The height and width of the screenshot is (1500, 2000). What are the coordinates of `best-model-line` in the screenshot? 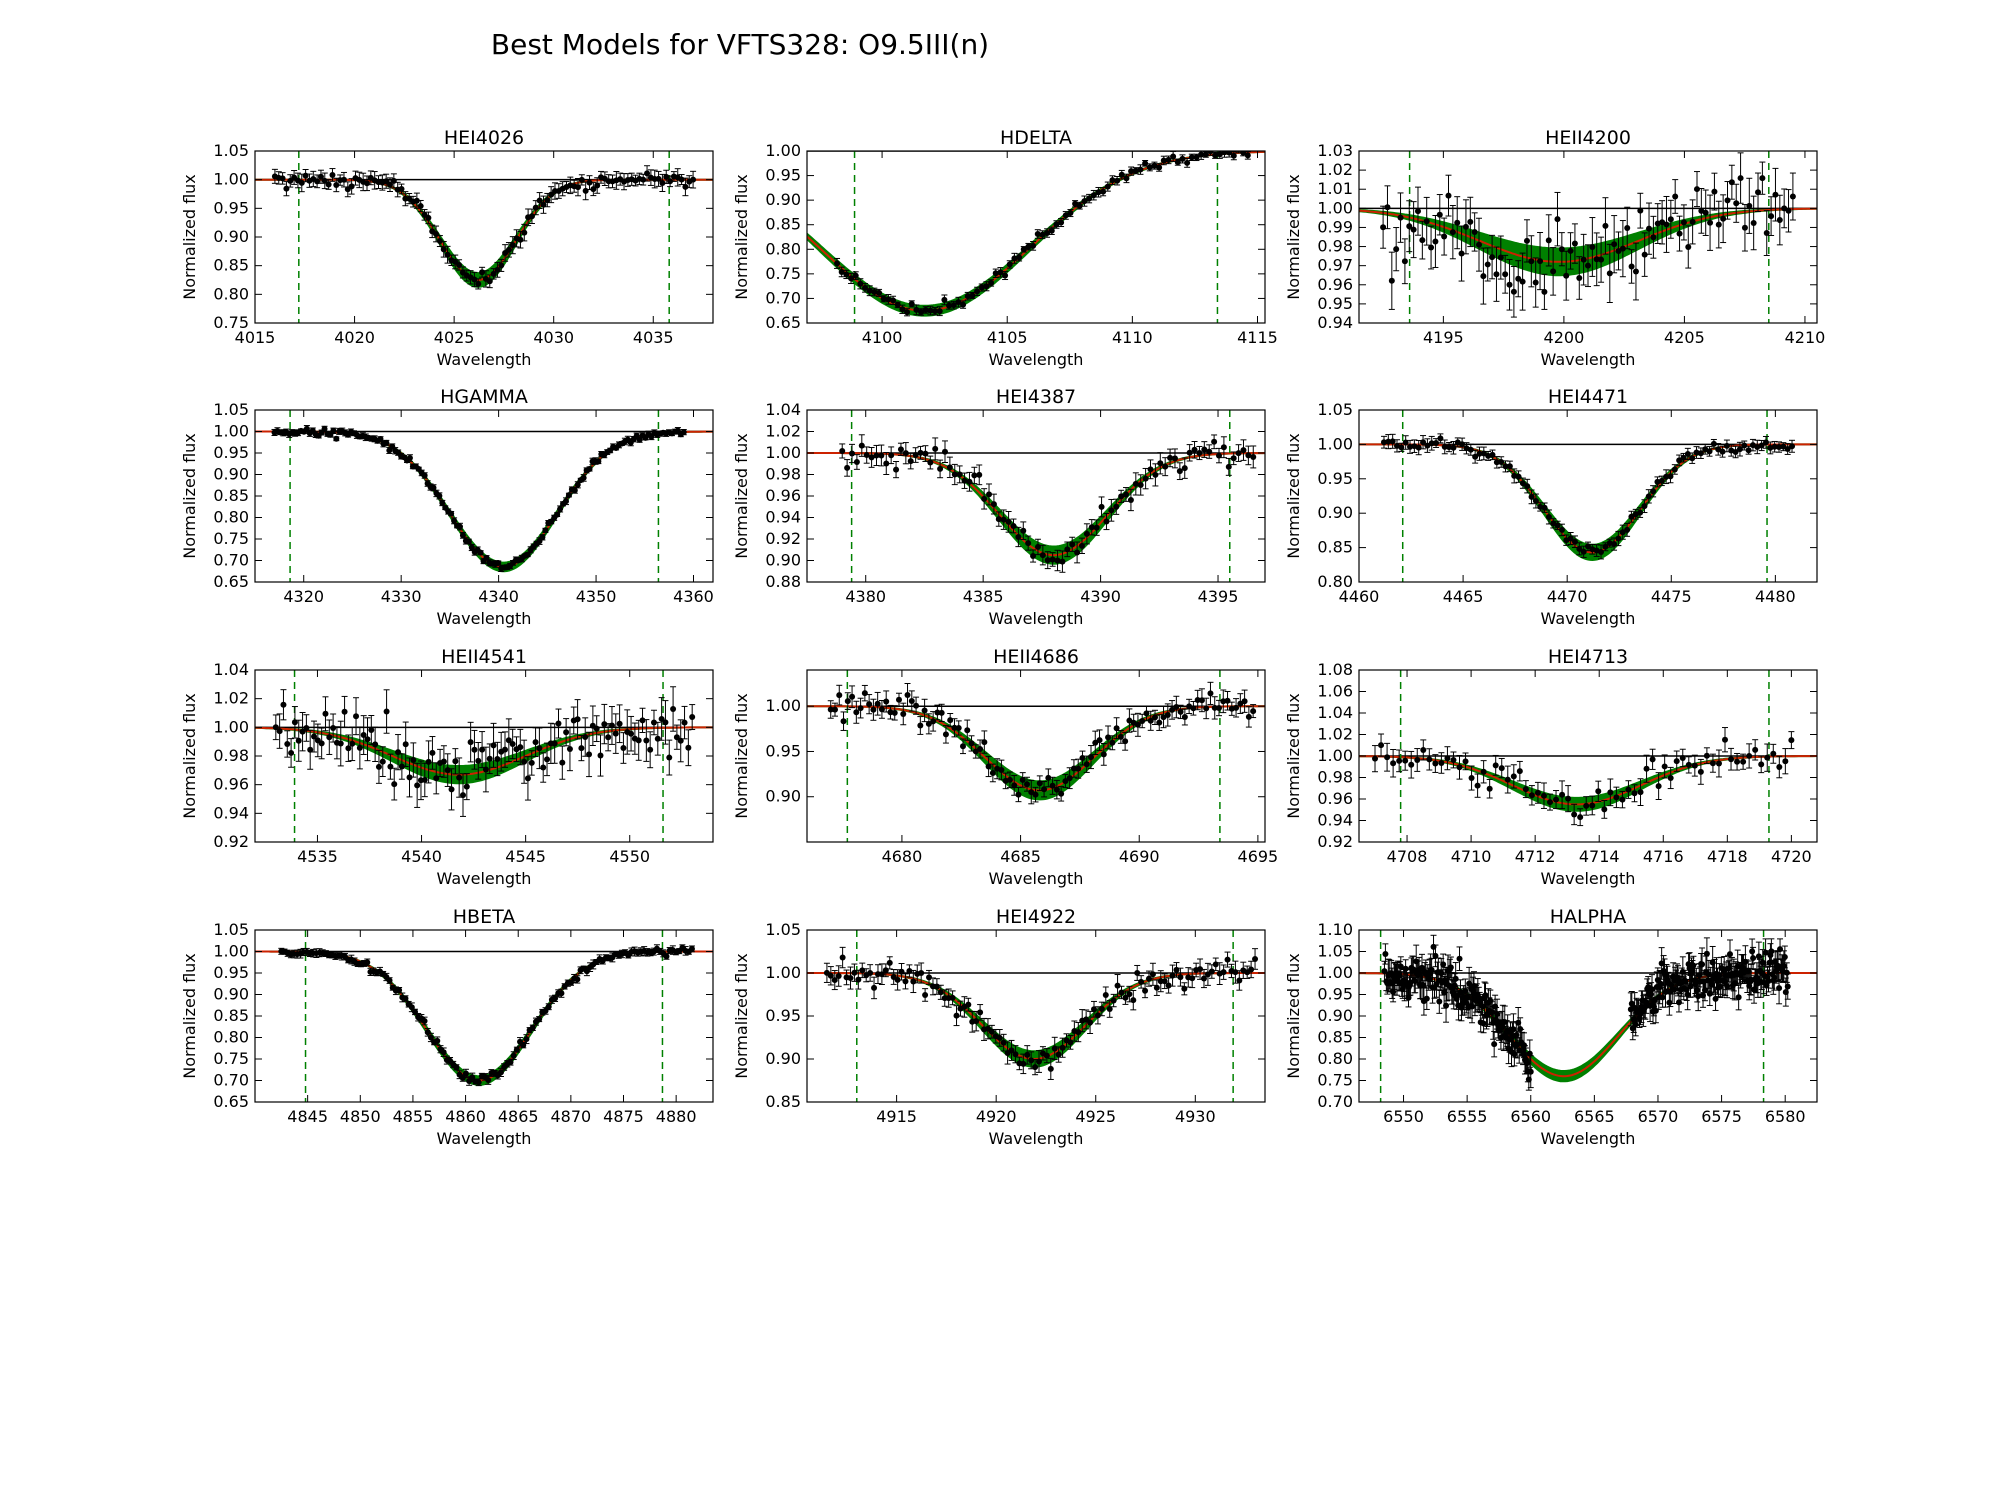 It's located at (1036, 748).